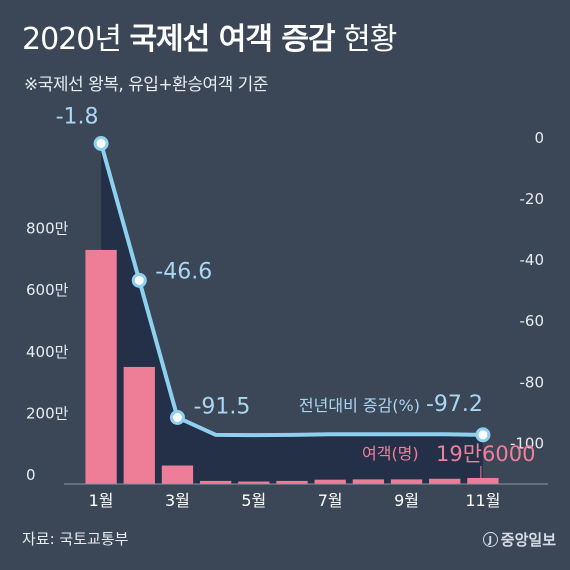 The width and height of the screenshot is (570, 570). Describe the element at coordinates (76, 39) in the screenshot. I see `title-year: 2020년` at that location.